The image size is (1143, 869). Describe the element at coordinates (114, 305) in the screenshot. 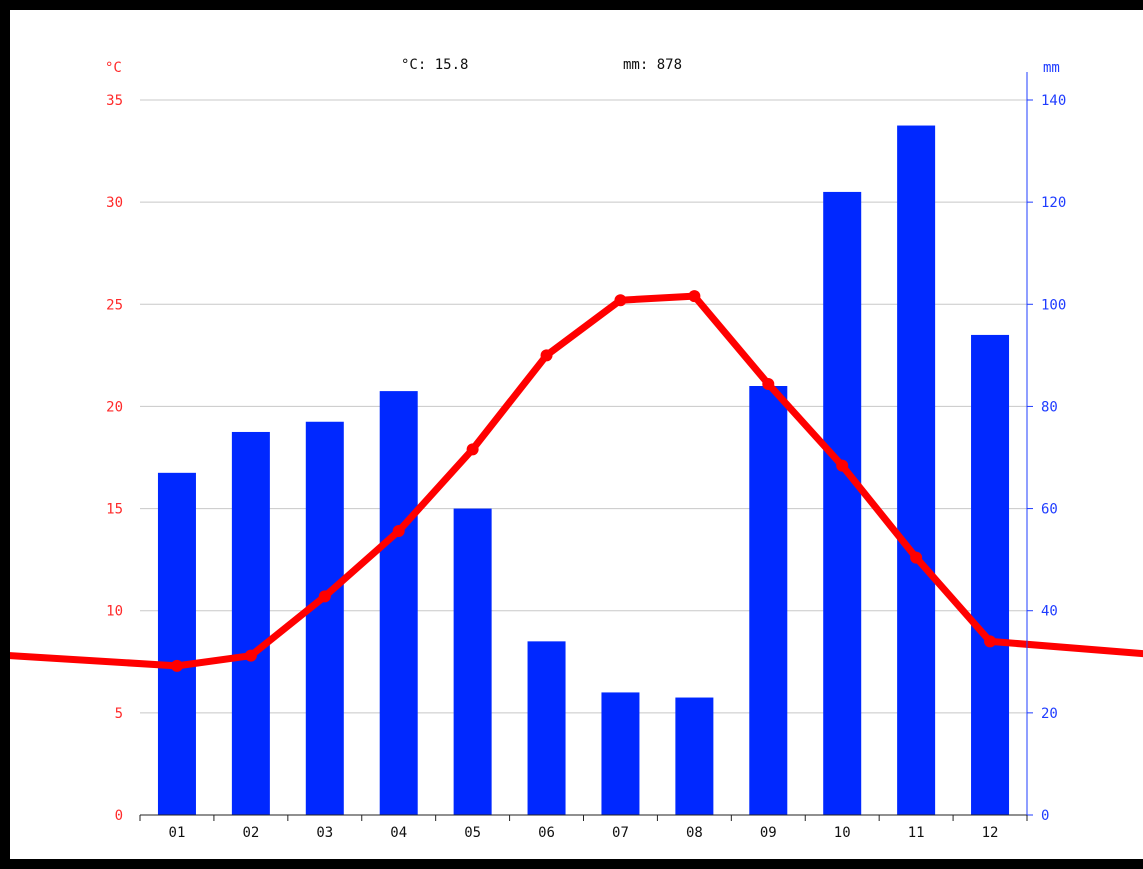

I see `left-tick-label: 25` at that location.